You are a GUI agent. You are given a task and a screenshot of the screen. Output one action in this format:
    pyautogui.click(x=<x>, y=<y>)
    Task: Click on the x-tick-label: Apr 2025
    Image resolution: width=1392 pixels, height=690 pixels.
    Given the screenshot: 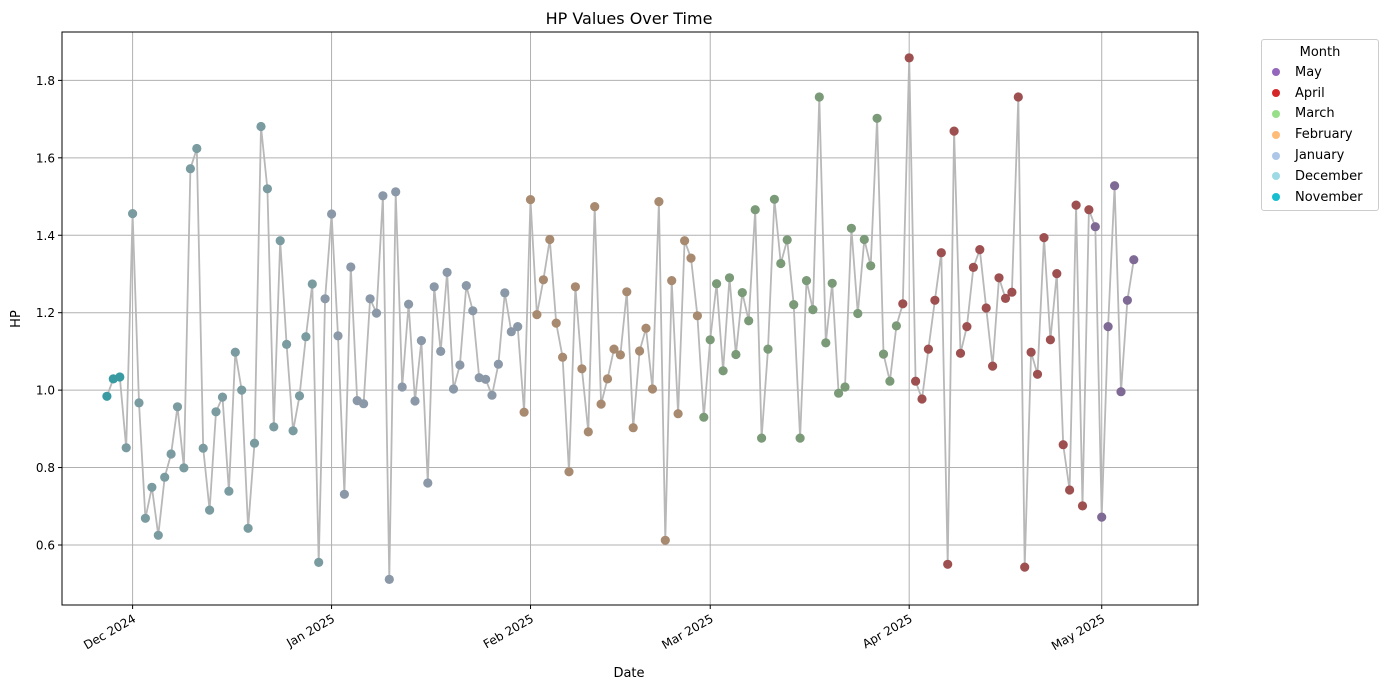 What is the action you would take?
    pyautogui.click(x=887, y=631)
    